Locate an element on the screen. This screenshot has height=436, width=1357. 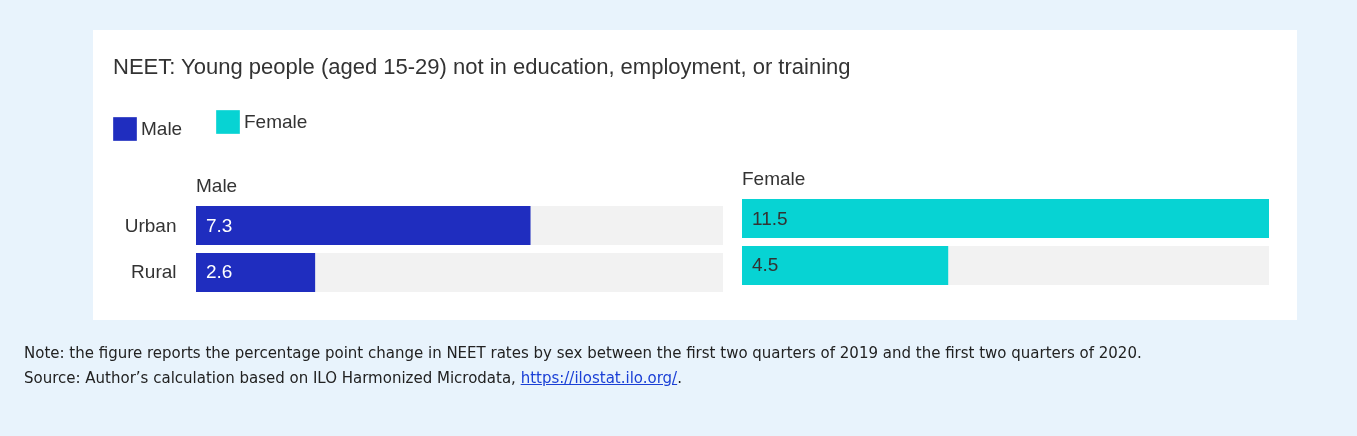
chart-title: NEET: Young people (aged 15-29) not in education, employment, or training is located at coordinates (482, 66).